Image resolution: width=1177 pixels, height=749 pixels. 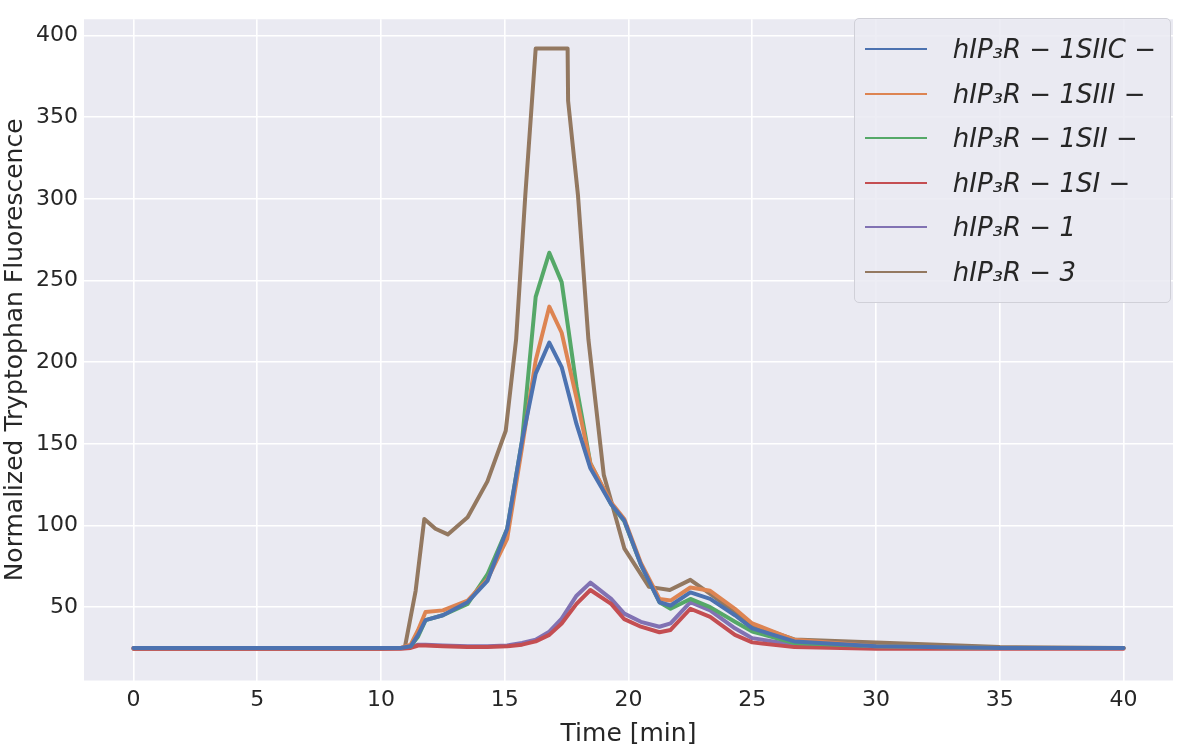 What do you see at coordinates (56, 197) in the screenshot?
I see `y-tick-label: 300` at bounding box center [56, 197].